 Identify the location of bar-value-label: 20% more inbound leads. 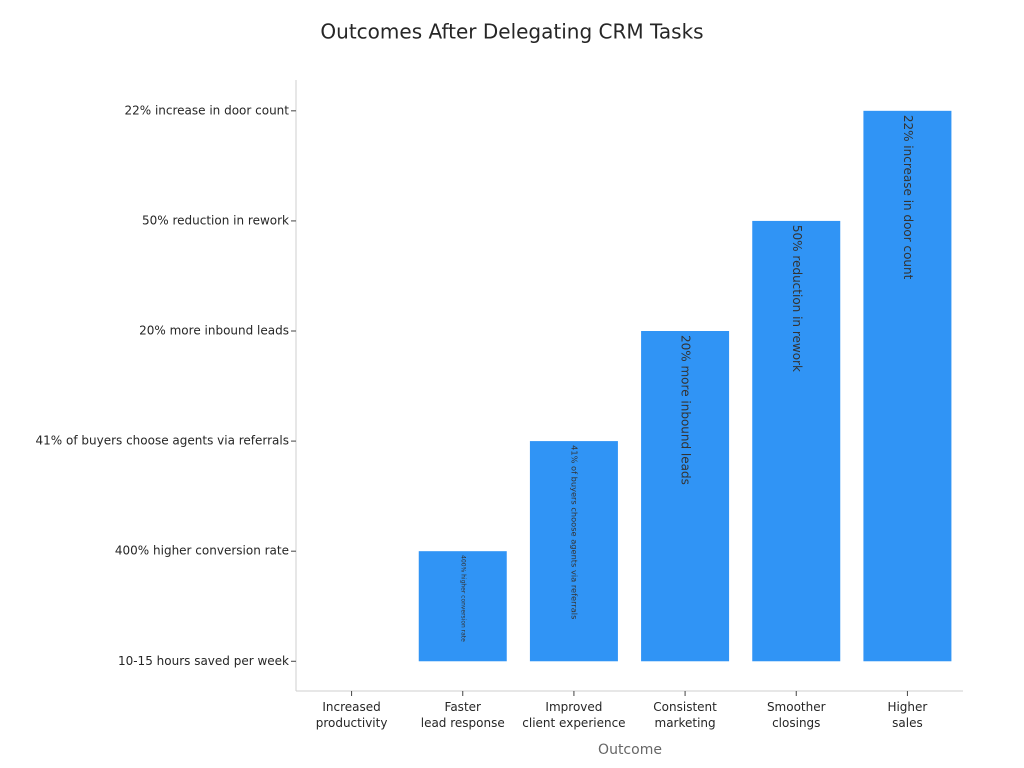
(686, 410).